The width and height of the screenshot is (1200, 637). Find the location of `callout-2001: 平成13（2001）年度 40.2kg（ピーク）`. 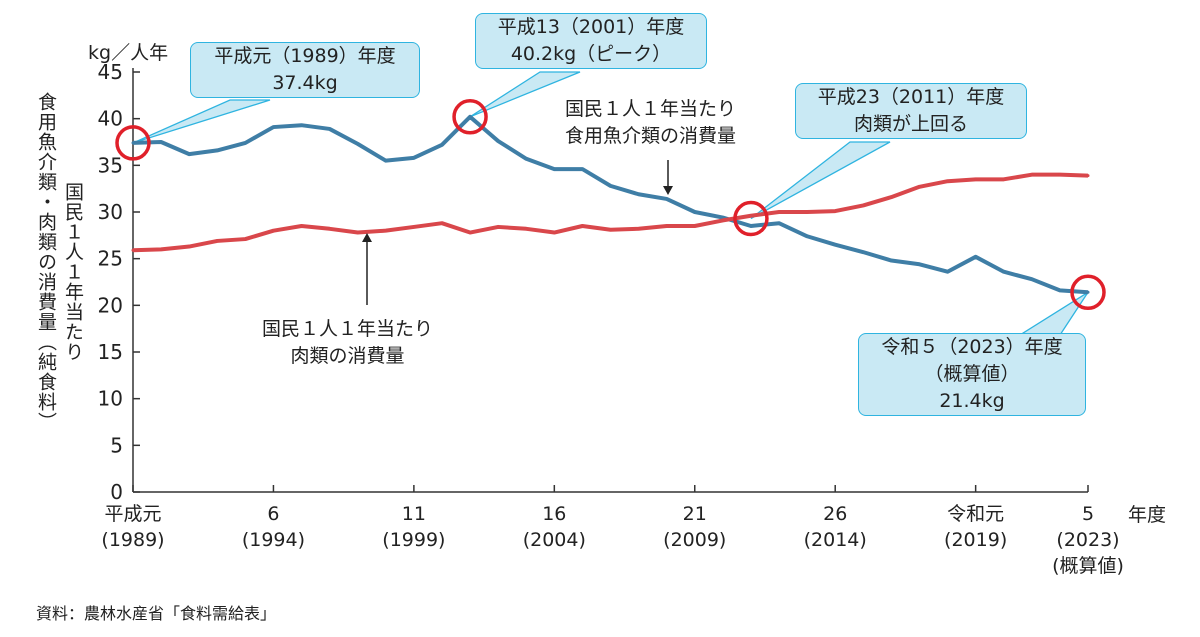

callout-2001: 平成13（2001）年度 40.2kg（ピーク） is located at coordinates (591, 41).